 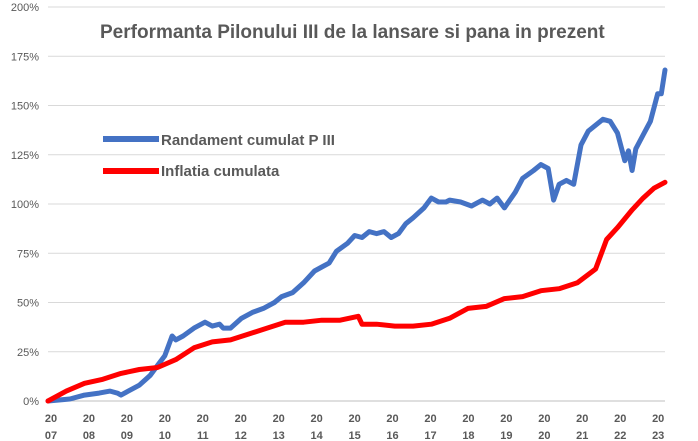 What do you see at coordinates (544, 435) in the screenshot?
I see `x-tick-label-year: 20` at bounding box center [544, 435].